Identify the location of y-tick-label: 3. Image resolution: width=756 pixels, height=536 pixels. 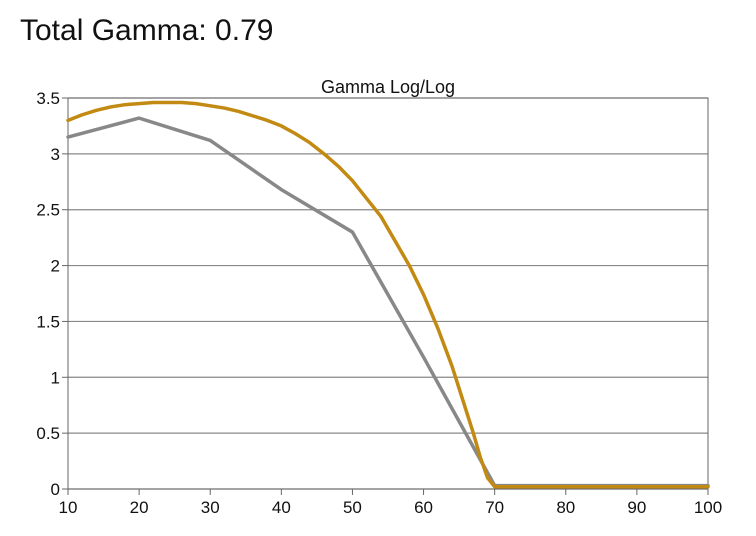
(55, 154).